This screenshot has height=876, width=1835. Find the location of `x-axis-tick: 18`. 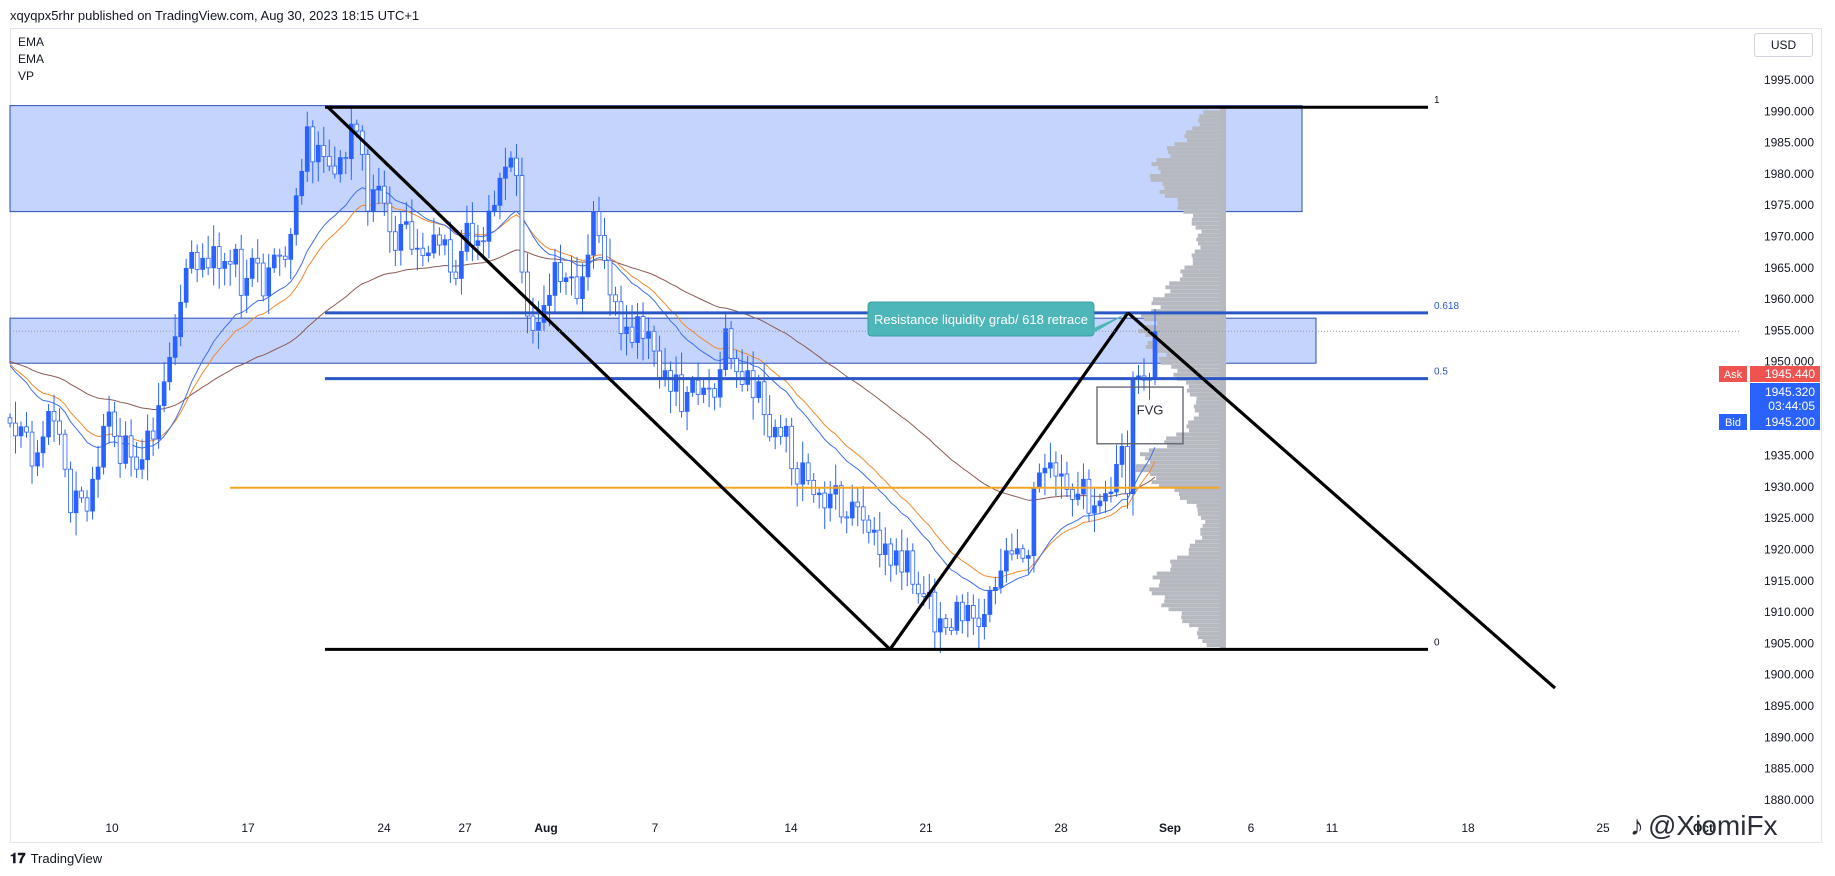

x-axis-tick: 18 is located at coordinates (1468, 828).